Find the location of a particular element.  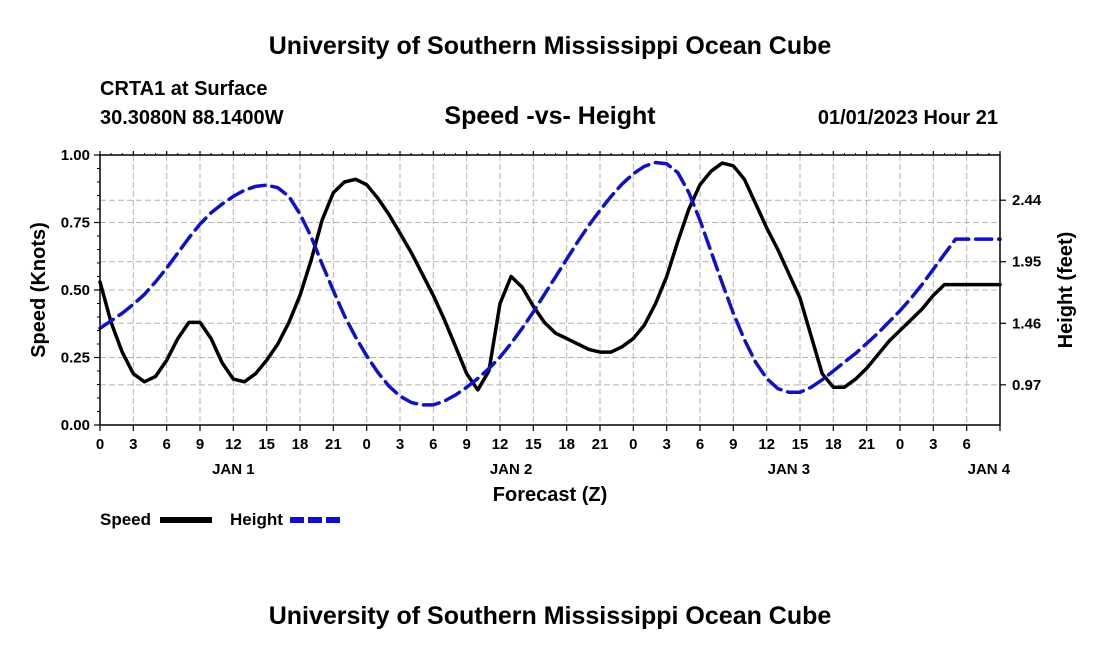

y2-tick-label: 0.97 is located at coordinates (1026, 385).